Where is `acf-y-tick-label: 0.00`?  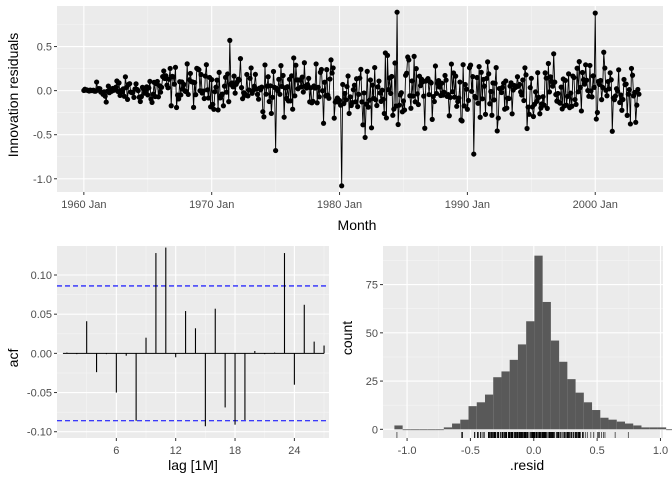 acf-y-tick-label: 0.00 is located at coordinates (41, 354).